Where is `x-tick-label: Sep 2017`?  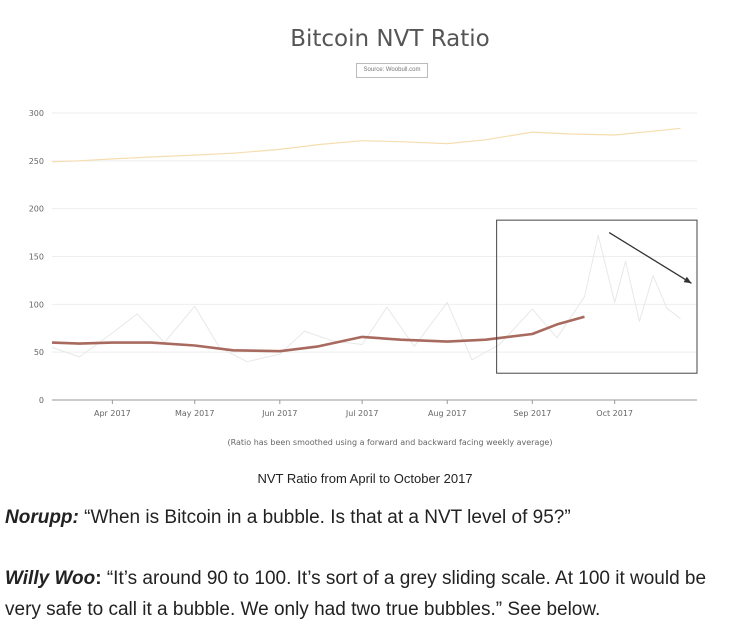 x-tick-label: Sep 2017 is located at coordinates (532, 413).